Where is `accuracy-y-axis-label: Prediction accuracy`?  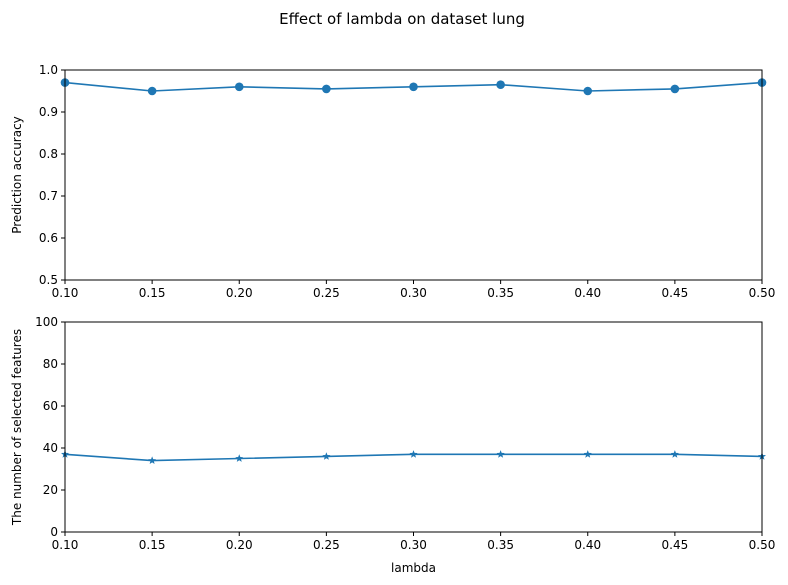 accuracy-y-axis-label: Prediction accuracy is located at coordinates (17, 175).